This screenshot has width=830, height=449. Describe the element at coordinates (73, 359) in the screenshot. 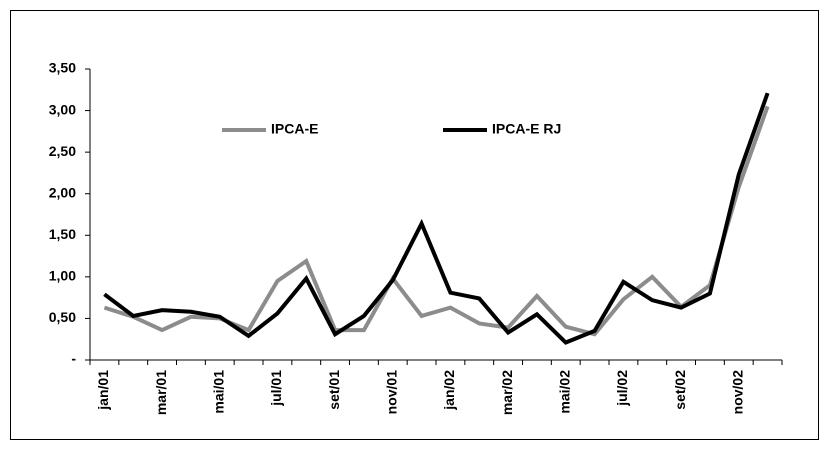

I see `y-tick-label: -` at that location.